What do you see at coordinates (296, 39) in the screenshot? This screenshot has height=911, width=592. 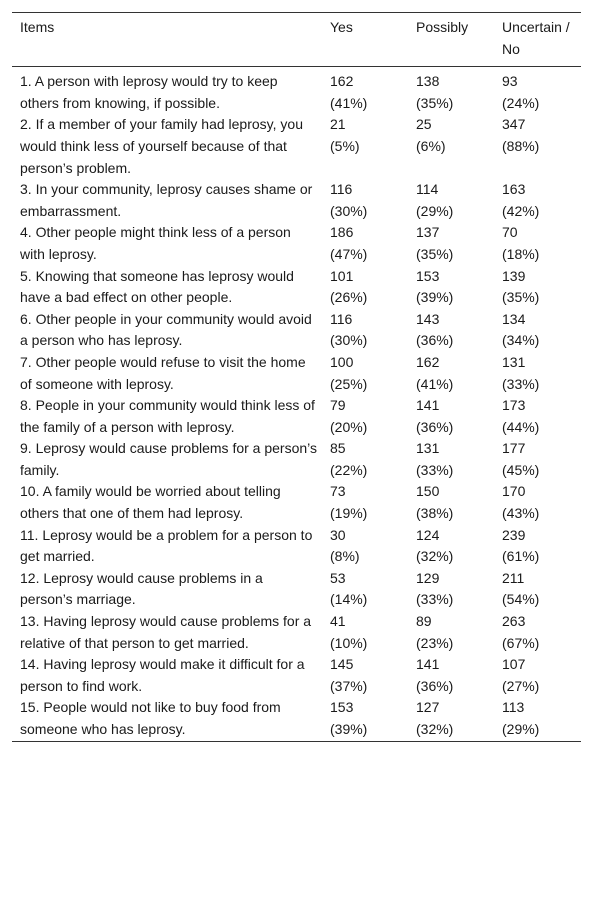 I see `header-row: Items Yes Possibly Uncertain / No` at bounding box center [296, 39].